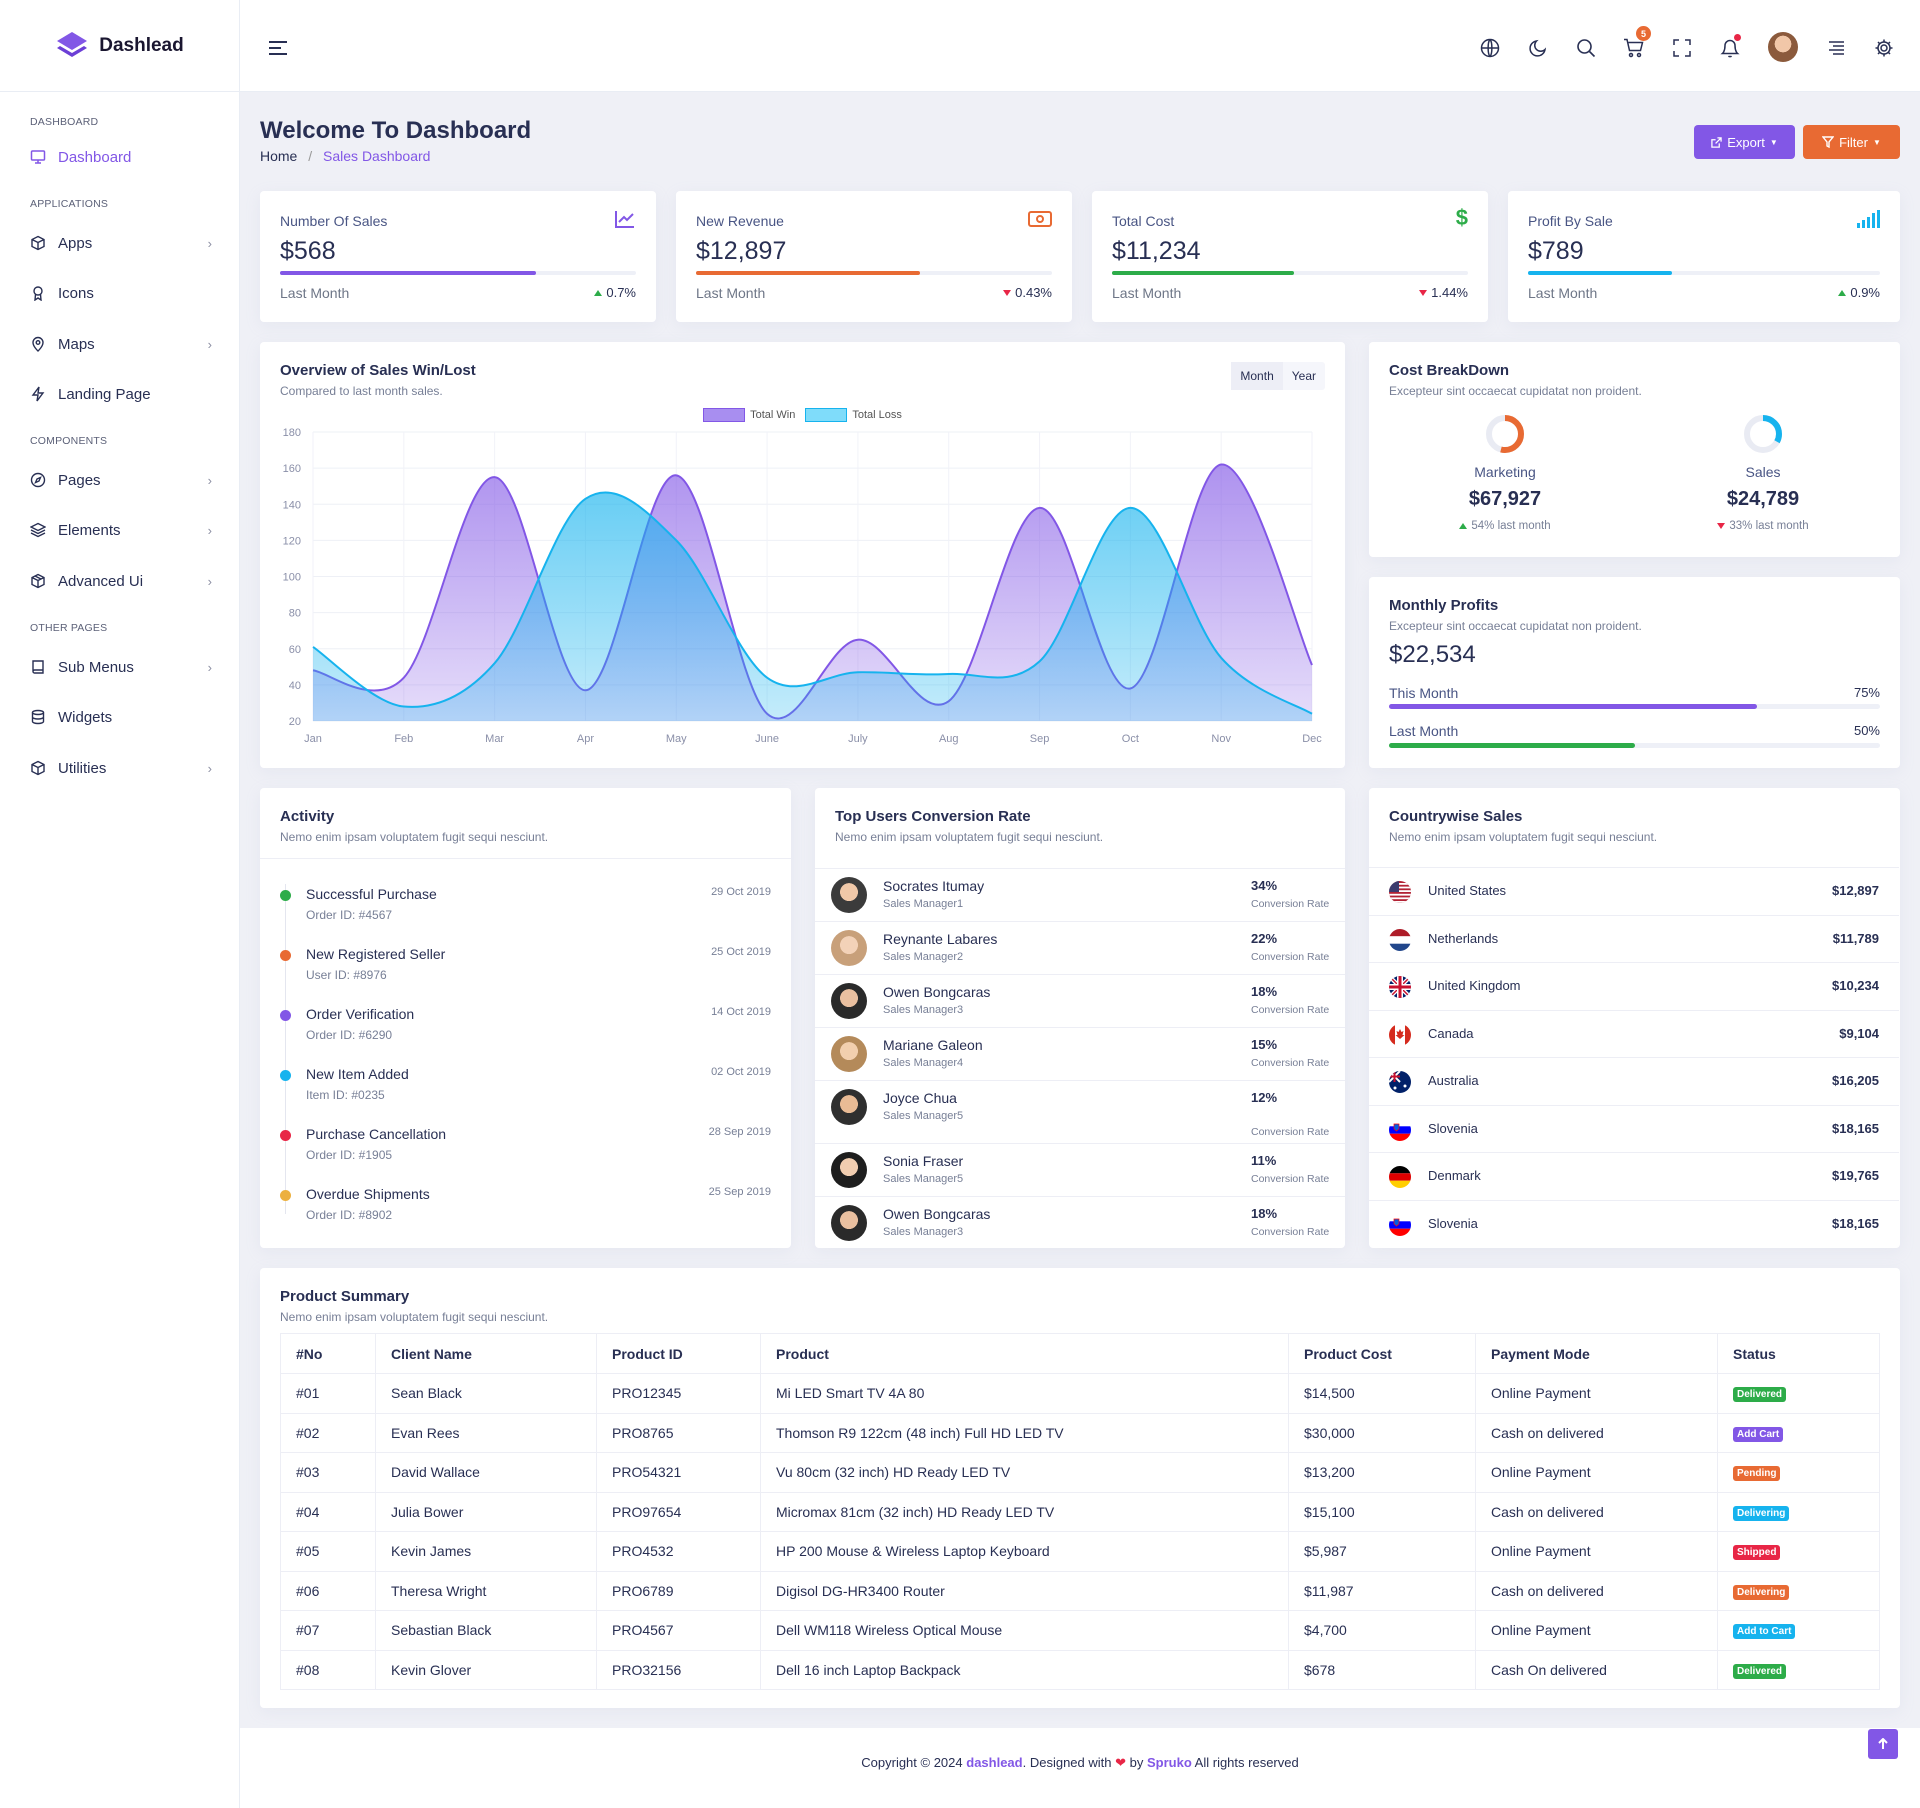  Describe the element at coordinates (361, 391) in the screenshot. I see `card-subtitle: Compared to last month sales.` at that location.